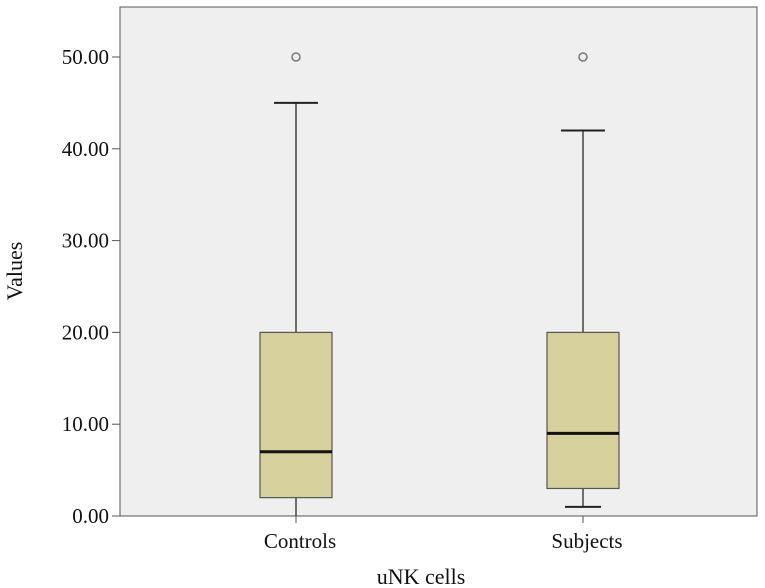 The height and width of the screenshot is (588, 765). What do you see at coordinates (443, 534) in the screenshot?
I see `x-axis: Controls Subjects` at bounding box center [443, 534].